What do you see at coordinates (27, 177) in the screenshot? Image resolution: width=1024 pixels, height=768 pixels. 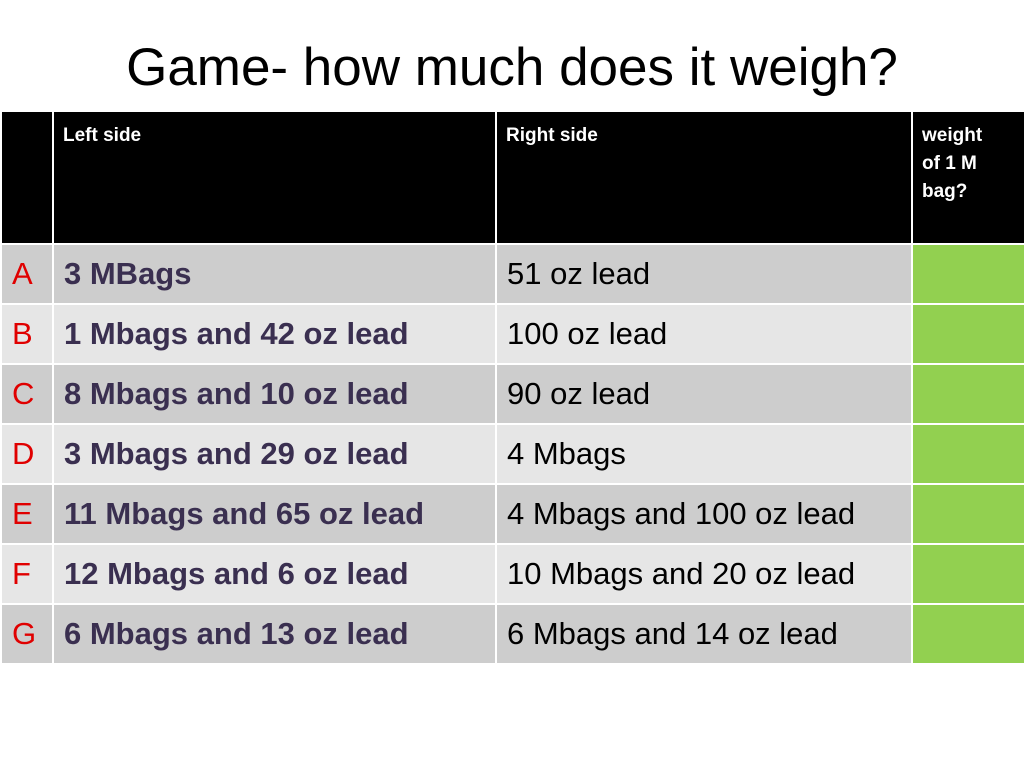 I see `header-letter` at bounding box center [27, 177].